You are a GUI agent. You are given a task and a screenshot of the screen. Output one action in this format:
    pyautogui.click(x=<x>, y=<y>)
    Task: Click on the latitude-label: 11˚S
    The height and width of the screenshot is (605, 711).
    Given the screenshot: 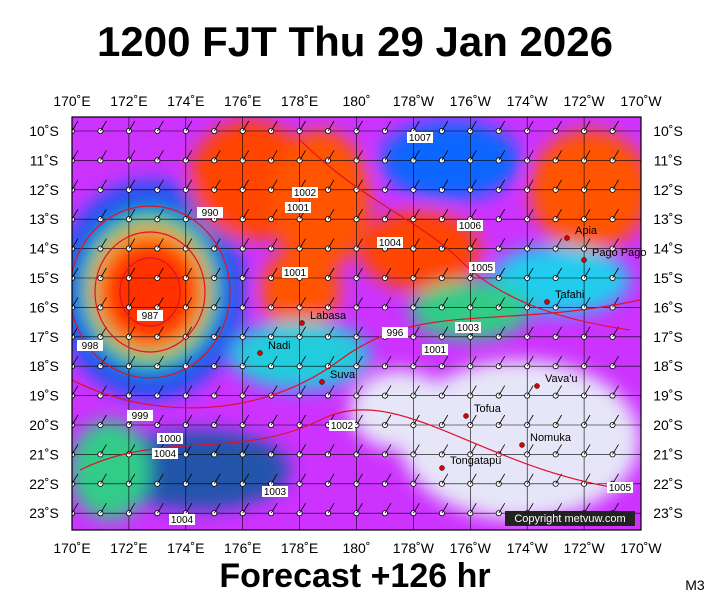 What is the action you would take?
    pyautogui.click(x=44, y=160)
    